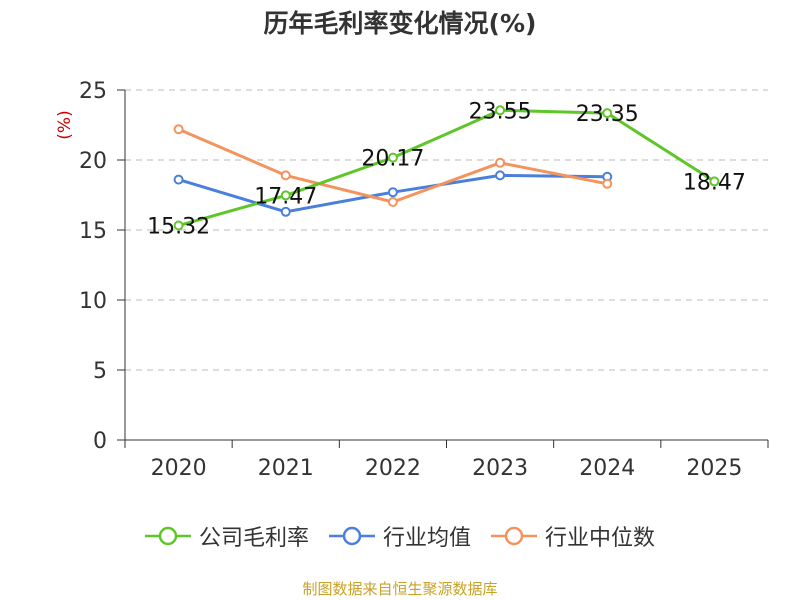 The height and width of the screenshot is (600, 800). Describe the element at coordinates (285, 175) in the screenshot. I see `point-median-2021` at that location.